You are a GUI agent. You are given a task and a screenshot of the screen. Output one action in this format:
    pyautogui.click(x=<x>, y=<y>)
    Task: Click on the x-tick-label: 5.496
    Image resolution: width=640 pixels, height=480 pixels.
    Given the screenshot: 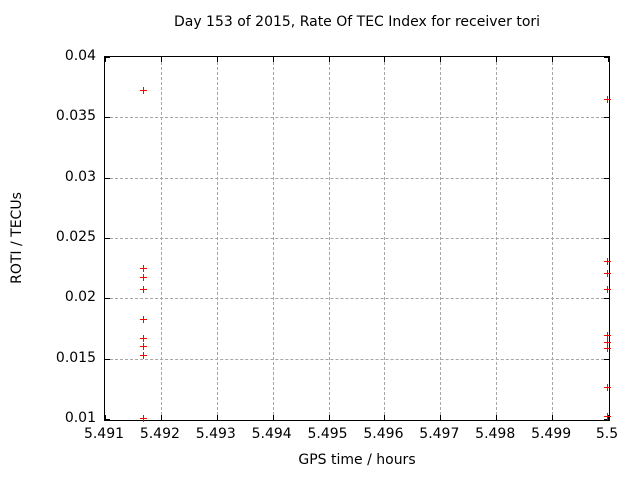 What is the action you would take?
    pyautogui.click(x=383, y=434)
    